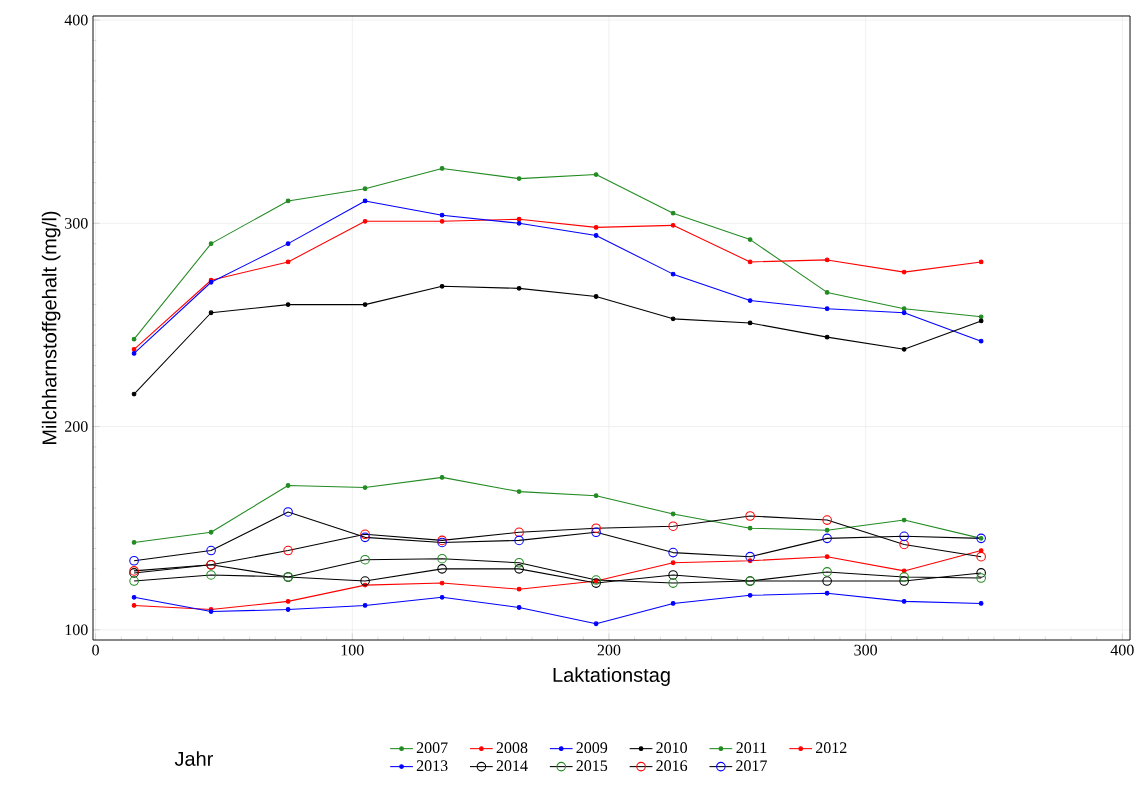  What do you see at coordinates (512, 766) in the screenshot?
I see `legend-label: 2014` at bounding box center [512, 766].